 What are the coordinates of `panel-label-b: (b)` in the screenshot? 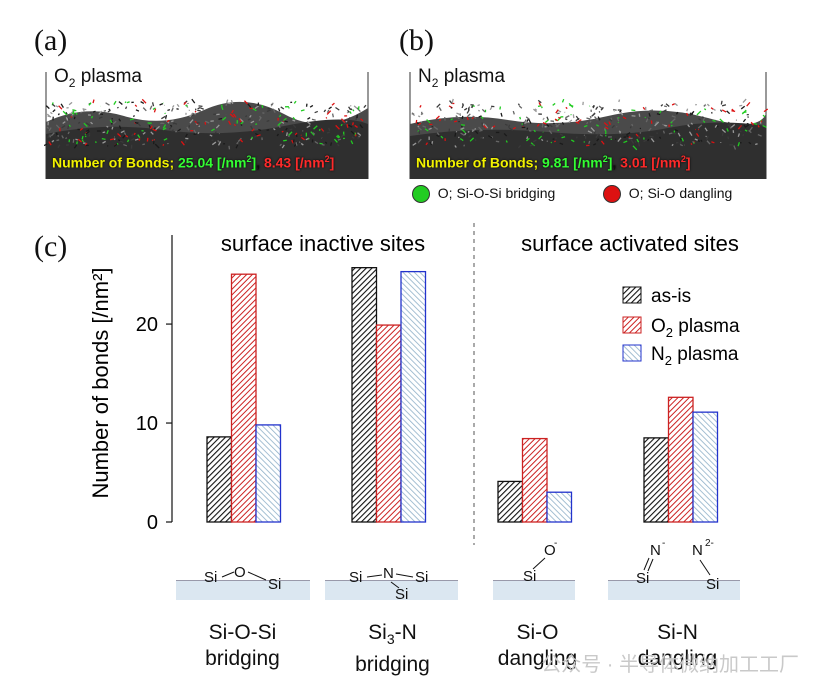 It's located at (416, 40).